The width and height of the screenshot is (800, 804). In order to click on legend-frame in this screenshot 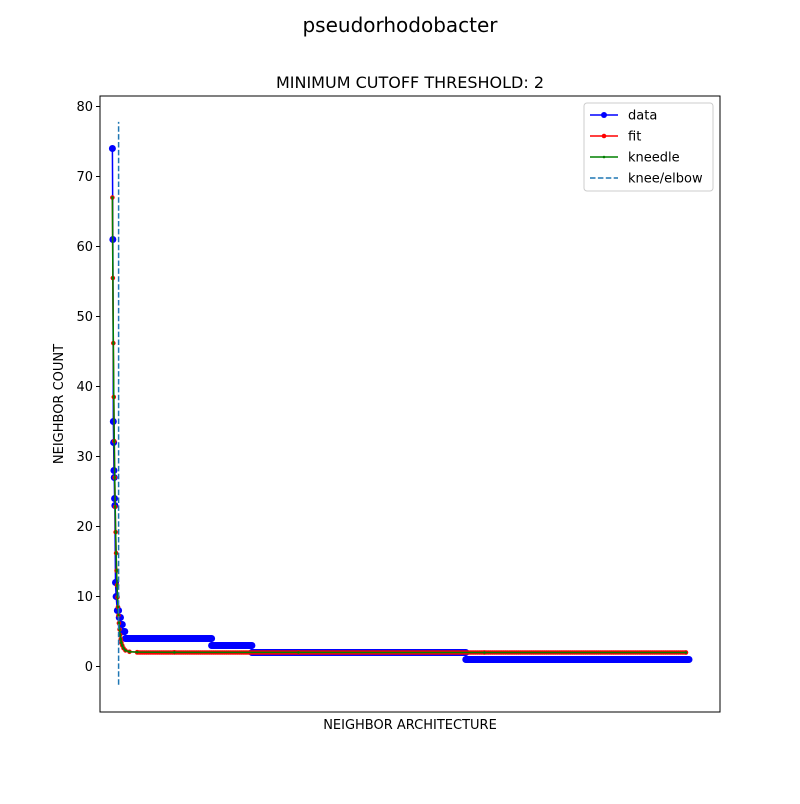, I will do `click(648, 147)`.